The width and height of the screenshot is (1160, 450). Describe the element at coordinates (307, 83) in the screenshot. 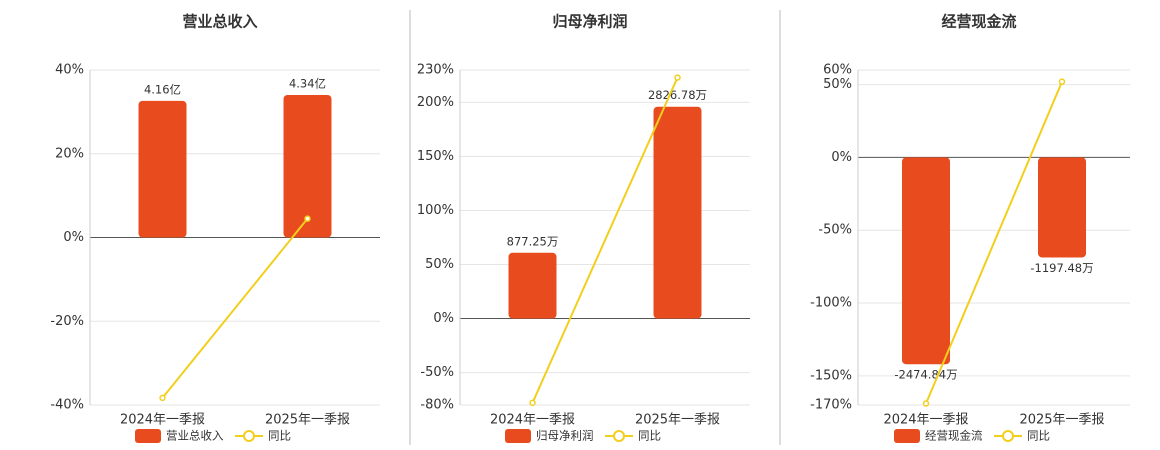

I see `value-label: 4.34亿` at that location.